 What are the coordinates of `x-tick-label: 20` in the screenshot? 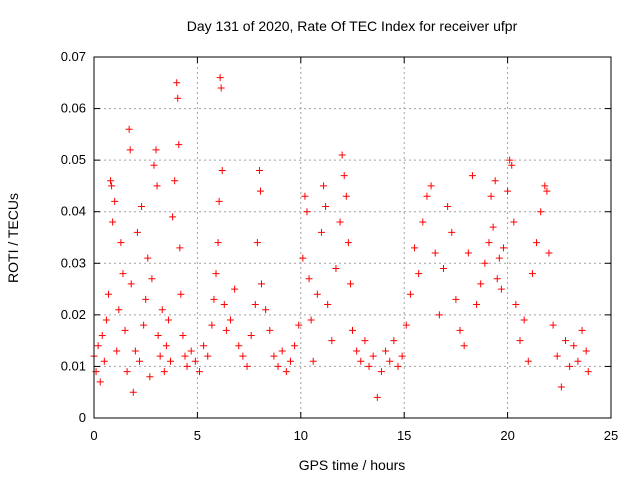 It's located at (507, 435).